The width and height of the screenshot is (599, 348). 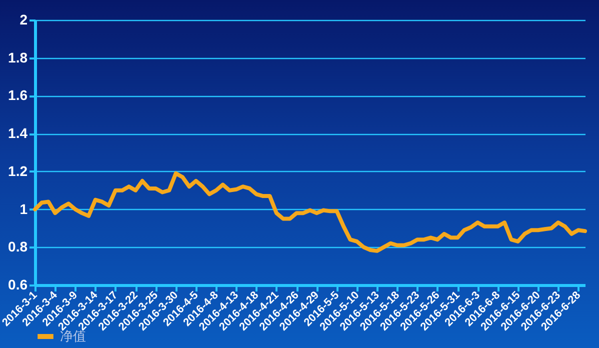 What do you see at coordinates (24, 208) in the screenshot?
I see `y-tick-label: 1` at bounding box center [24, 208].